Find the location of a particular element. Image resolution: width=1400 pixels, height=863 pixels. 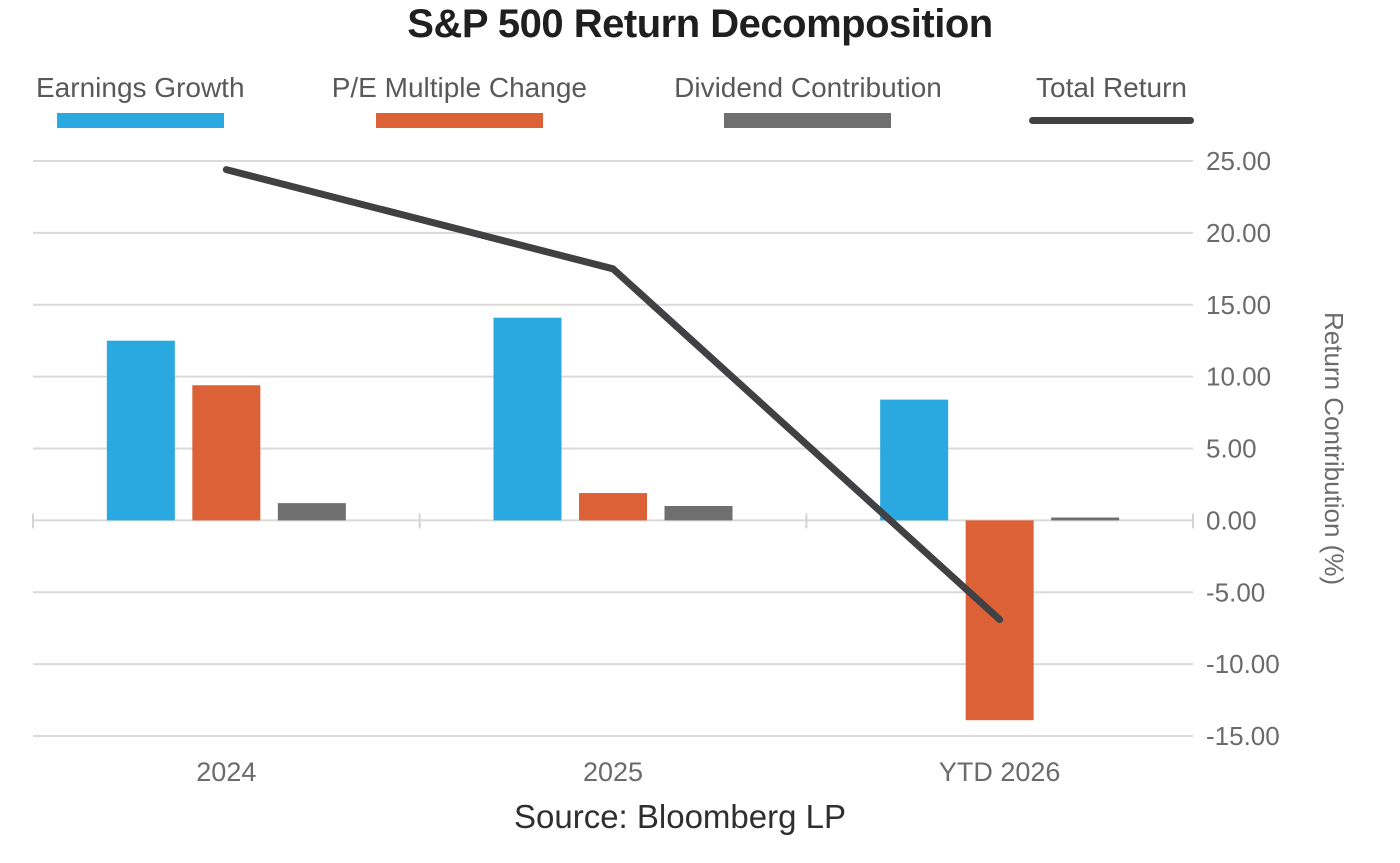

source-attribution: Source: Bloomberg LP is located at coordinates (679, 816).